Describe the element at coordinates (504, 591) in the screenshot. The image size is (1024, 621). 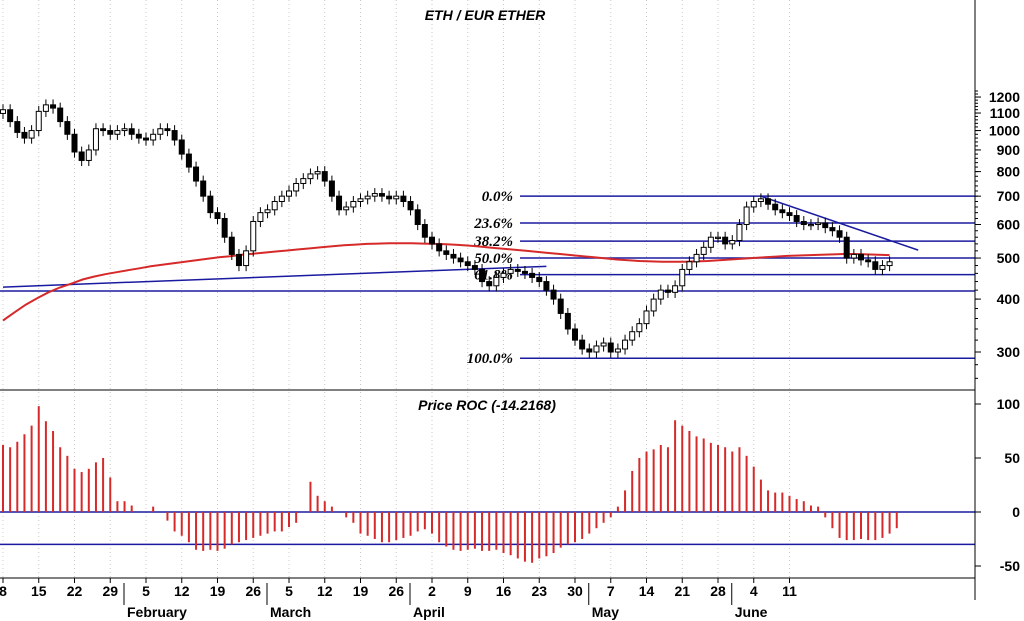
I see `x-tick-label: 16` at that location.